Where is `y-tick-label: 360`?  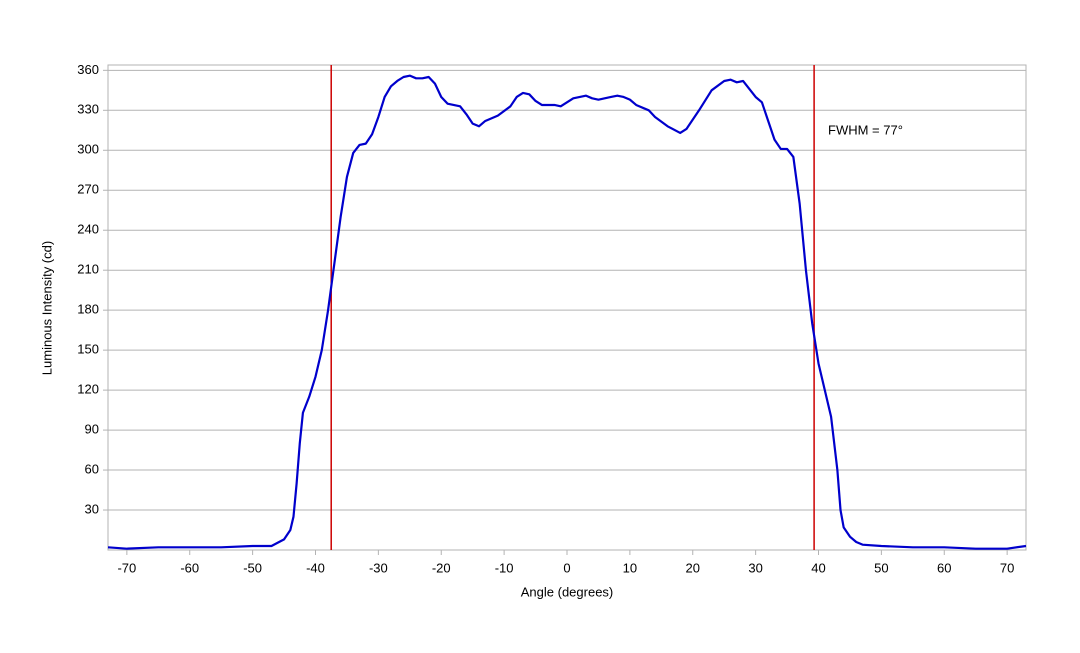 y-tick-label: 360 is located at coordinates (88, 69).